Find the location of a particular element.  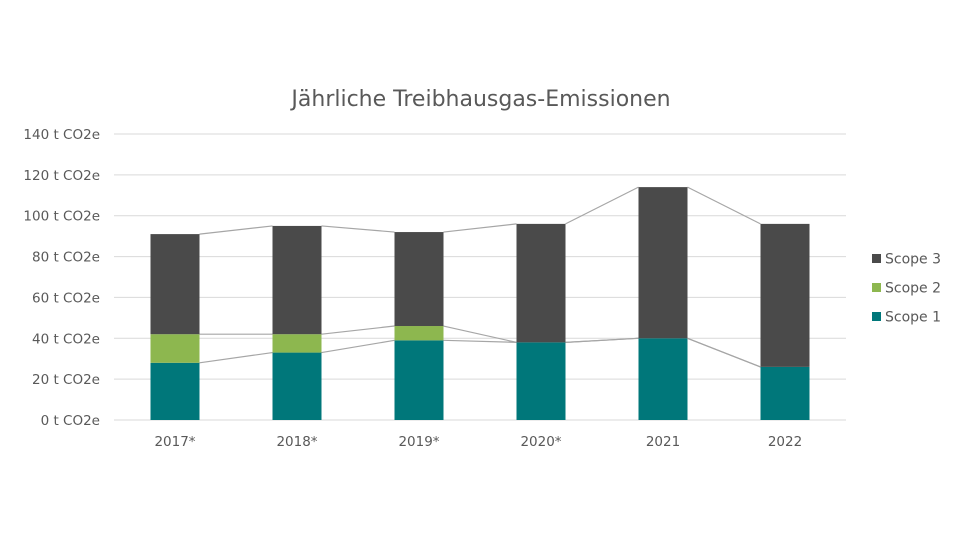

y-tick-label: 80 t CO2e is located at coordinates (66, 258).